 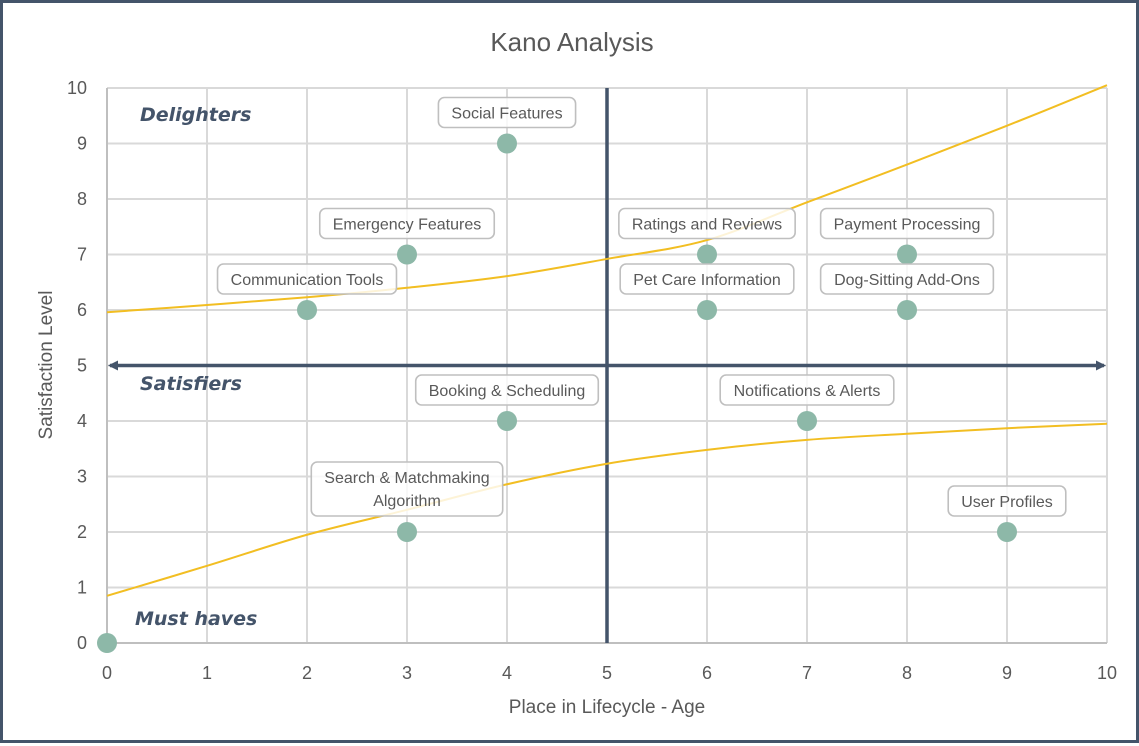 What do you see at coordinates (607, 673) in the screenshot?
I see `x-tick-label: 5` at bounding box center [607, 673].